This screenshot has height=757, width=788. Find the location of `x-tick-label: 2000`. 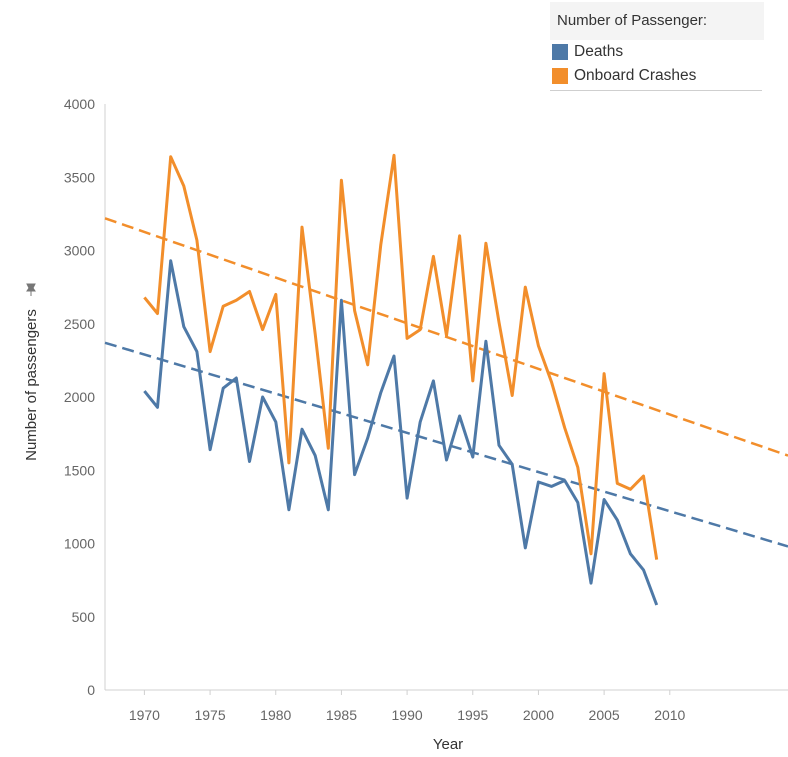

x-tick-label: 2000 is located at coordinates (538, 715).